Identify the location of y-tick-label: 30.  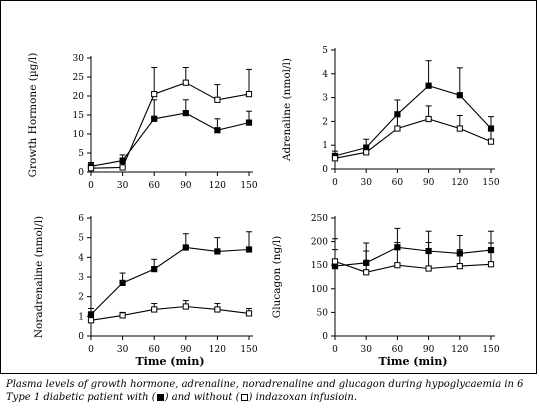
(79, 59).